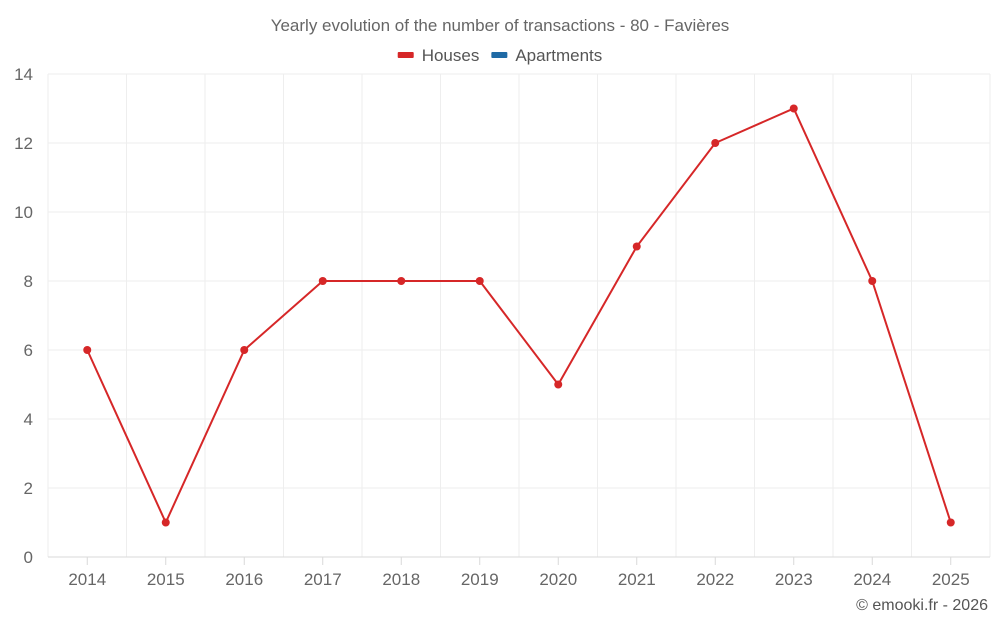 This screenshot has width=1000, height=625. I want to click on x-tick-label: 2022, so click(715, 579).